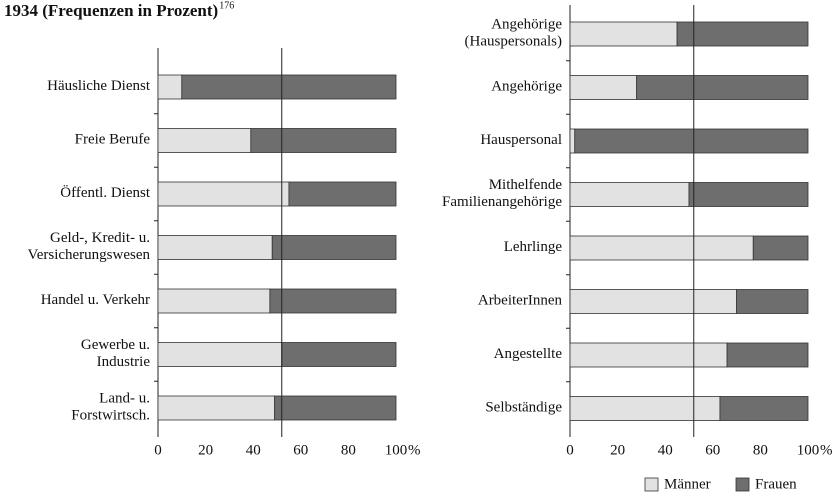  Describe the element at coordinates (110, 407) in the screenshot. I see `y-tick-label: Land- u. Forstwirtsch.` at that location.